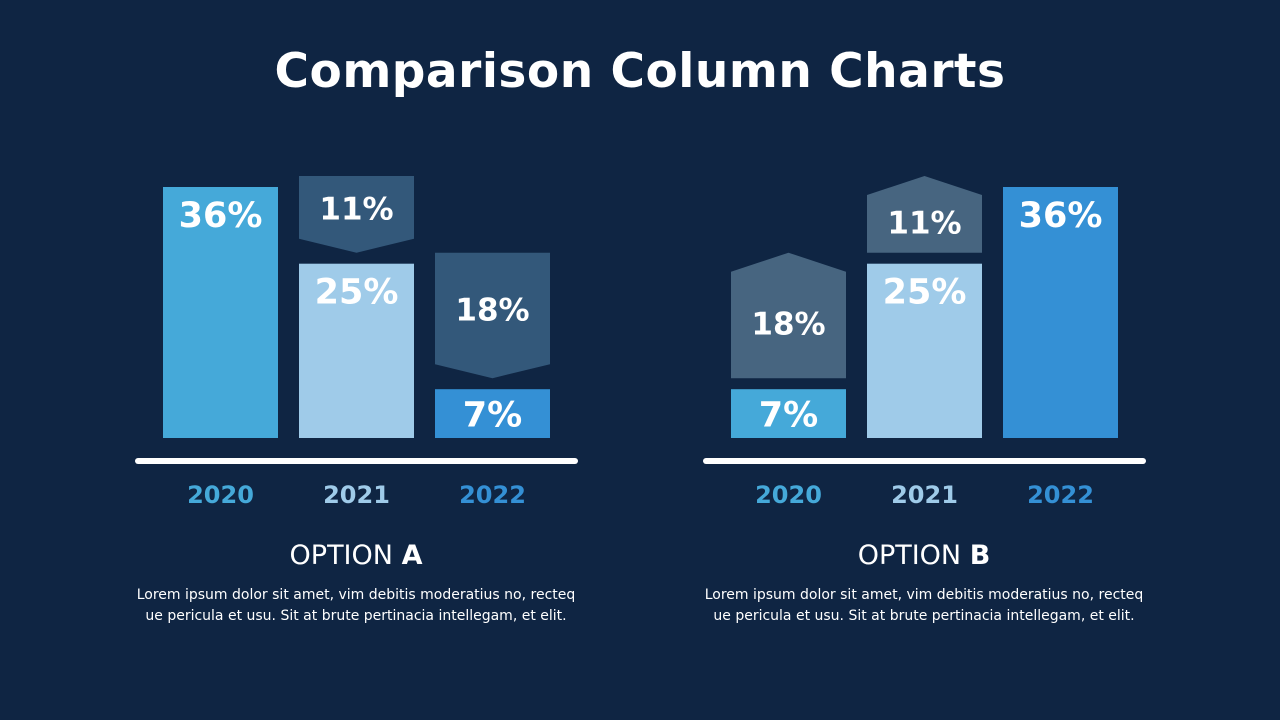 This screenshot has height=720, width=1280. Describe the element at coordinates (924, 495) in the screenshot. I see `chart-1-category-label-2021: 2021` at that location.